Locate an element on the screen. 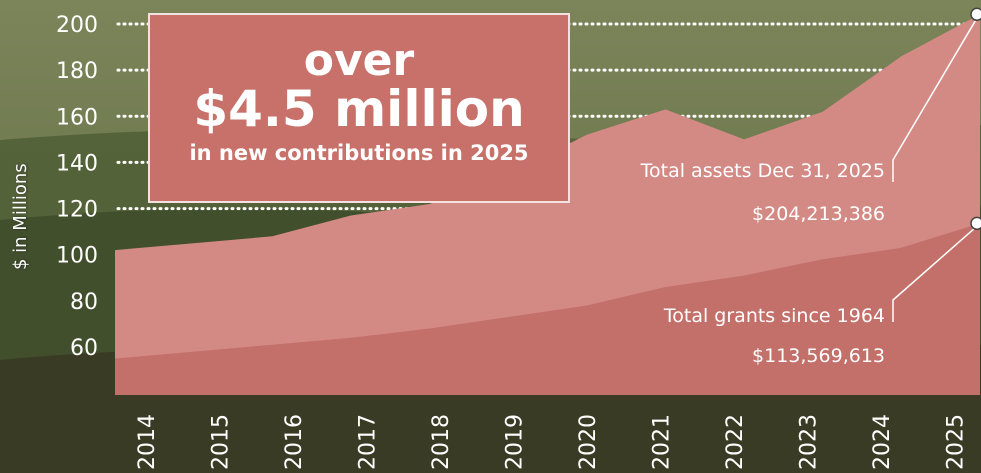  callout-line-1: over is located at coordinates (359, 60).